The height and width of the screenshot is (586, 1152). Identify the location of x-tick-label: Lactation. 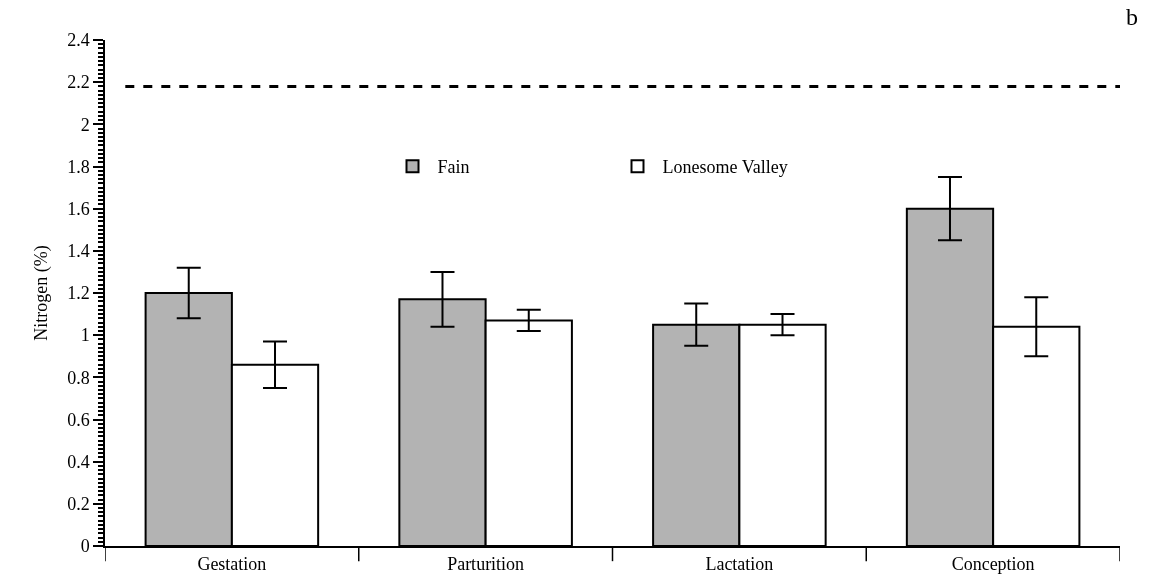
(739, 563).